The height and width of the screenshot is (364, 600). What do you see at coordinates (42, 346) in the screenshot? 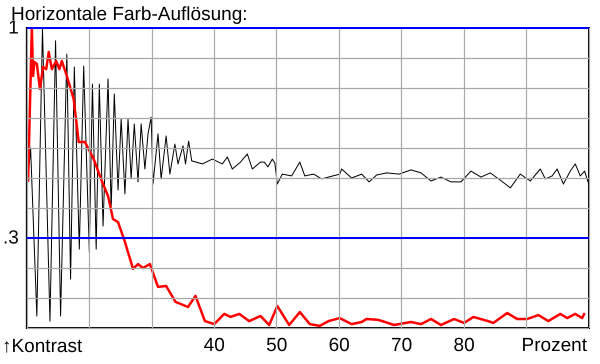
I see `y-axis-title: ↑Kontrast` at bounding box center [42, 346].